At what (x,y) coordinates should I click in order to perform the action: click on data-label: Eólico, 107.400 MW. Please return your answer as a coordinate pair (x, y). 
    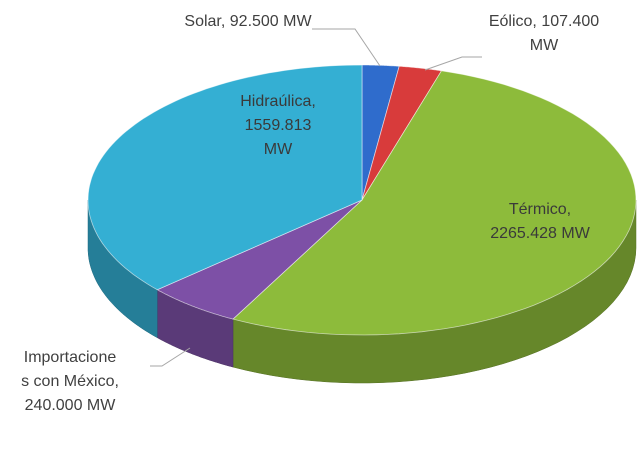
    Looking at the image, I should click on (544, 33).